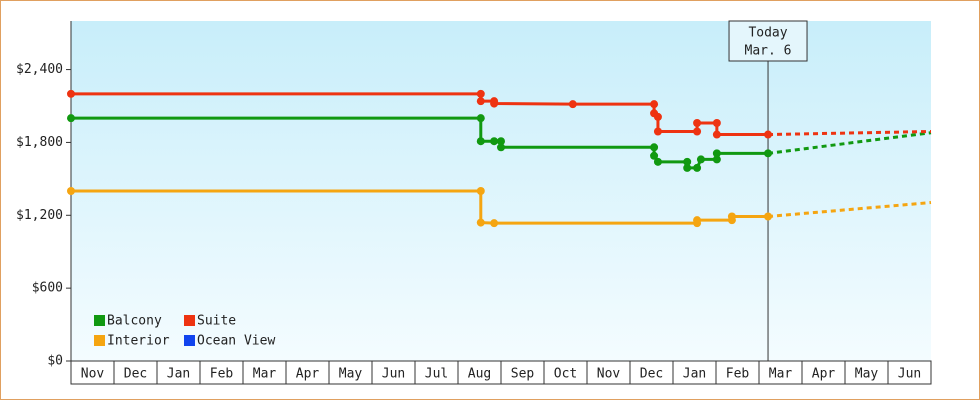 The width and height of the screenshot is (980, 400). Describe the element at coordinates (134, 321) in the screenshot. I see `legend-label: Balcony` at that location.